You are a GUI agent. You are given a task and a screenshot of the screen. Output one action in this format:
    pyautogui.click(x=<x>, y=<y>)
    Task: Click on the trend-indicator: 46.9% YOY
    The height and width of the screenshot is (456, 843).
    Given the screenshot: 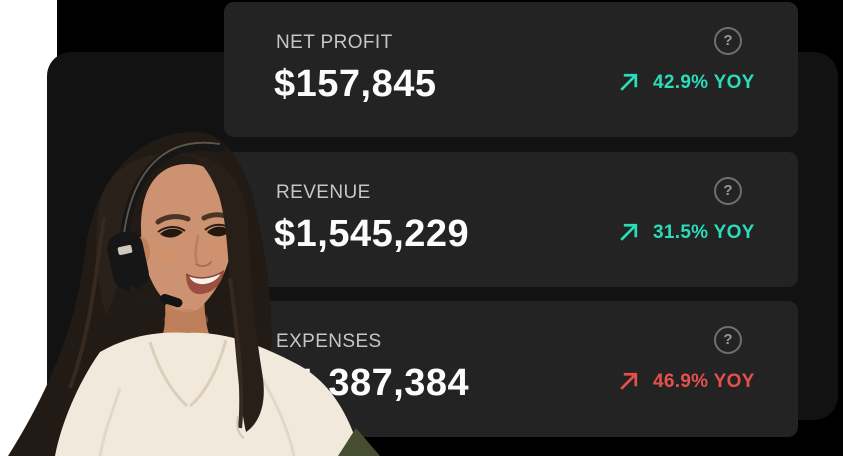 What is the action you would take?
    pyautogui.click(x=685, y=381)
    